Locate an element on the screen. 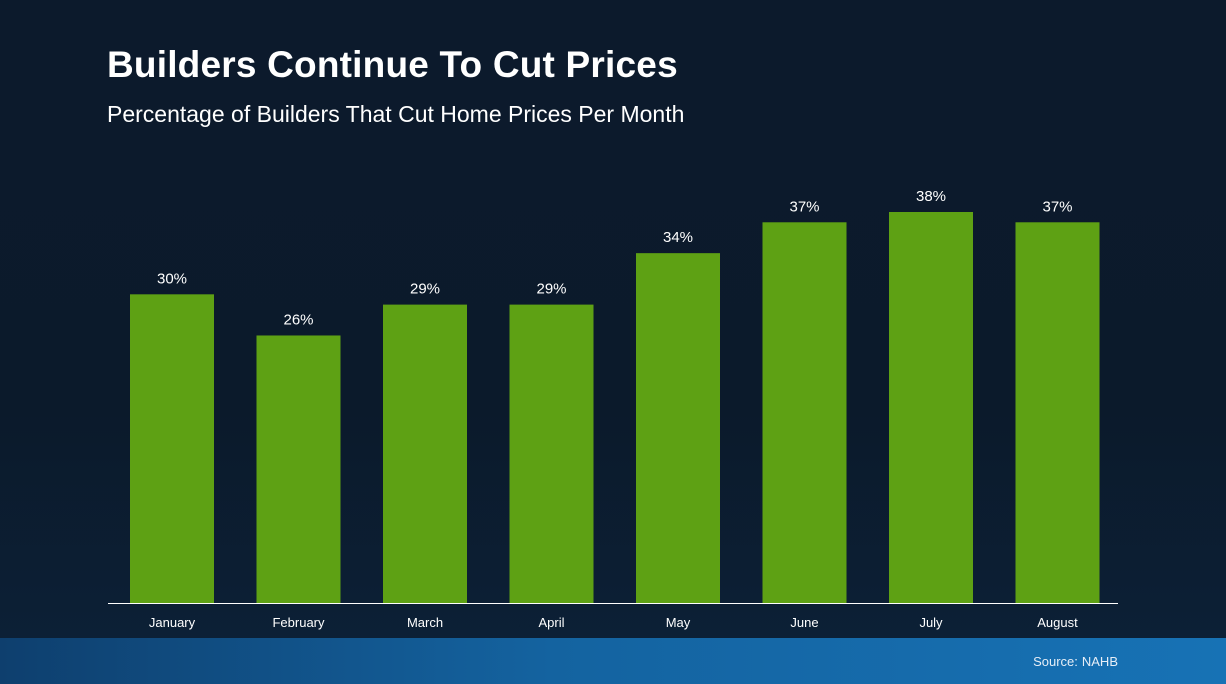 This screenshot has width=1226, height=684. x-tick-label-may: May is located at coordinates (678, 622).